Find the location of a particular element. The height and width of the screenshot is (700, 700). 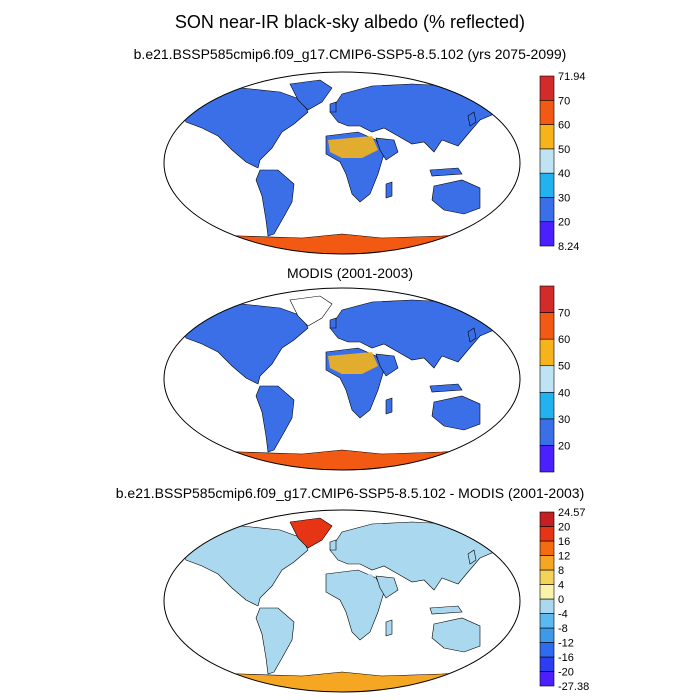

colorbar-label: 71.94 is located at coordinates (572, 77).